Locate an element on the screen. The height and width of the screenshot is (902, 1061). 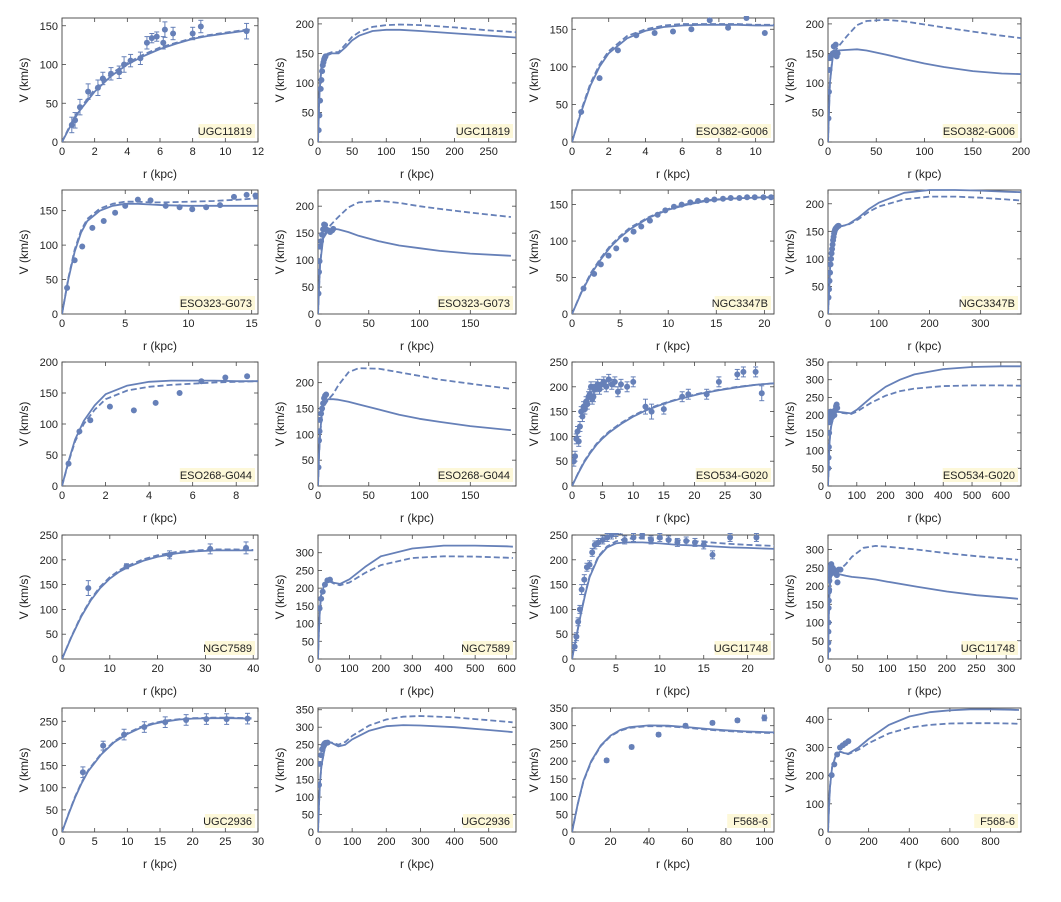
x-tick-label: 6 is located at coordinates (193, 496).